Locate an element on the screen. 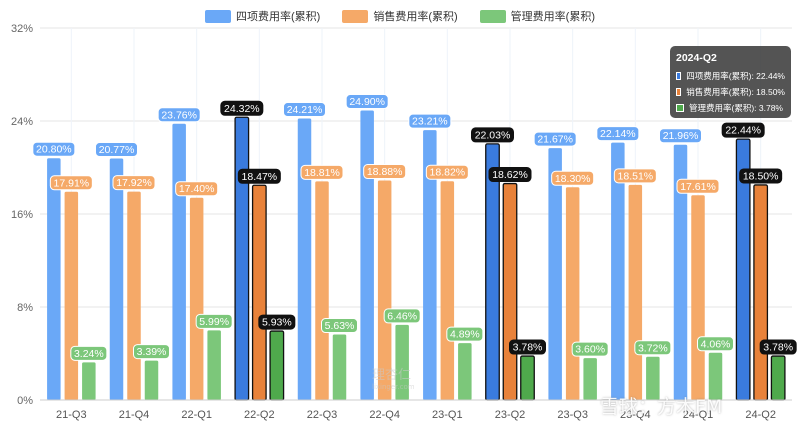 The height and width of the screenshot is (429, 800). legend-item-sales-expense: 销售费用率(累积) is located at coordinates (400, 16).